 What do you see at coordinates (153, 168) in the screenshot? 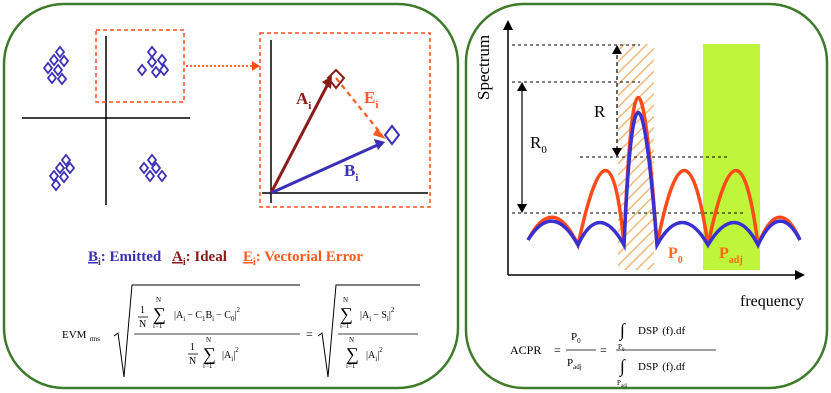
I see `constellation-cluster-bottom-right` at bounding box center [153, 168].